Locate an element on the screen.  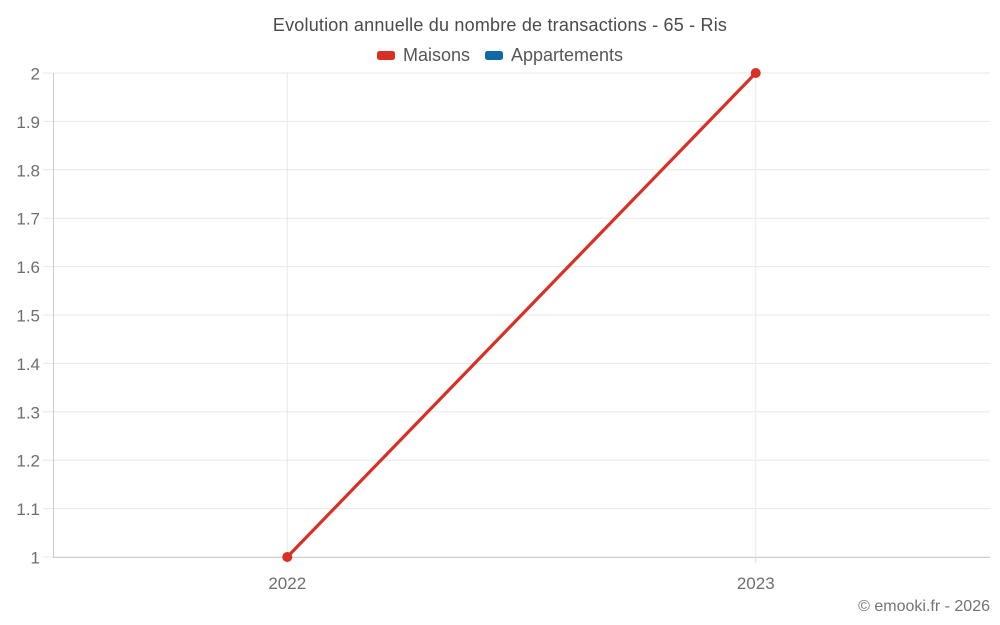
y-tick-label: 1.3 is located at coordinates (28, 412).